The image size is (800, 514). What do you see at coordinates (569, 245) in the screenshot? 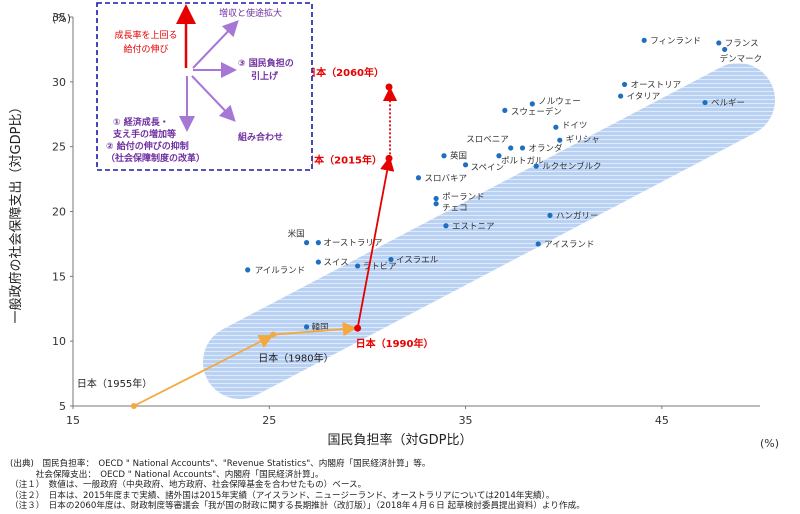
I see `country-label: アイスランド` at bounding box center [569, 245].